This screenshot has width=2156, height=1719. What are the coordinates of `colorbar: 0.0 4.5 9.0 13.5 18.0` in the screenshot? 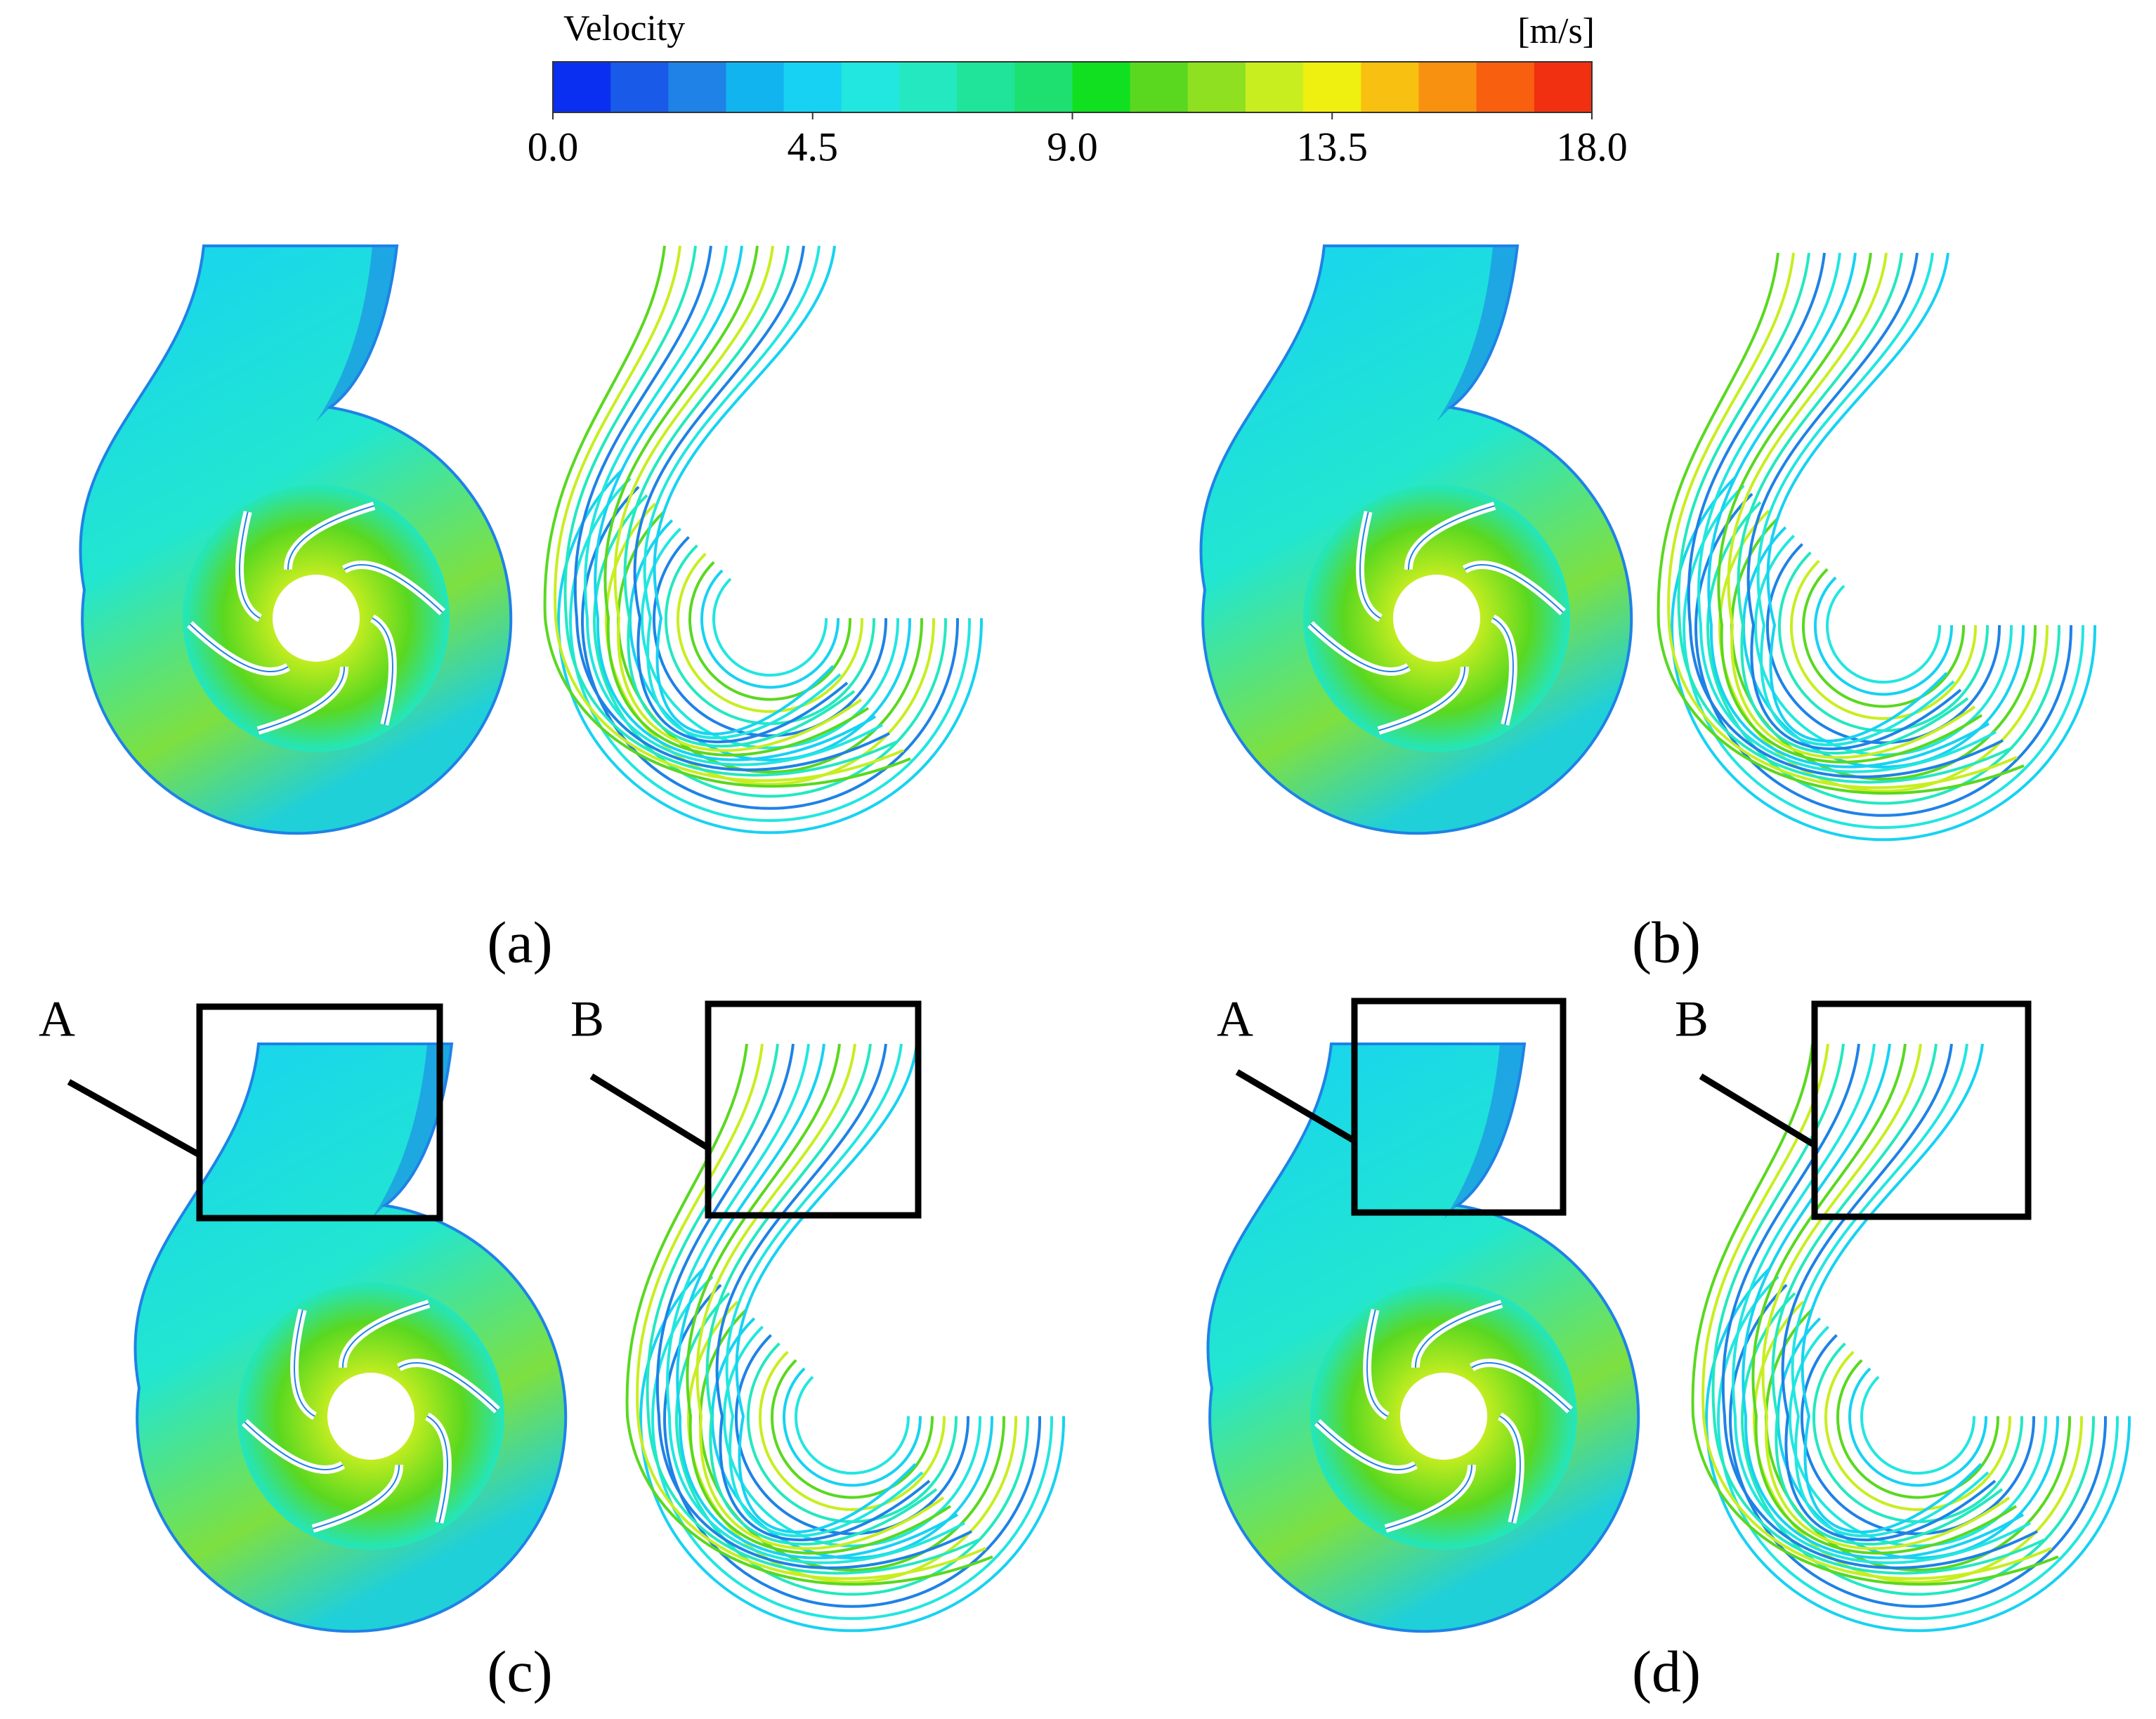 It's located at (1078, 115).